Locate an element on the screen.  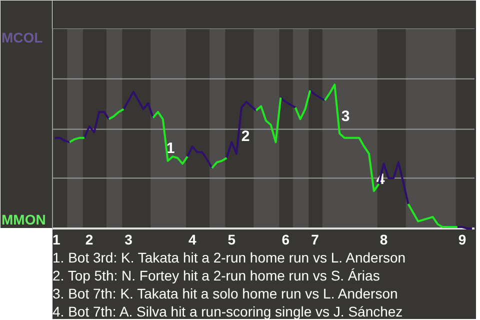
text: 3. Bot 7th: K. Takata hit a solo home run vs L. Anderson is located at coordinates (225, 294).